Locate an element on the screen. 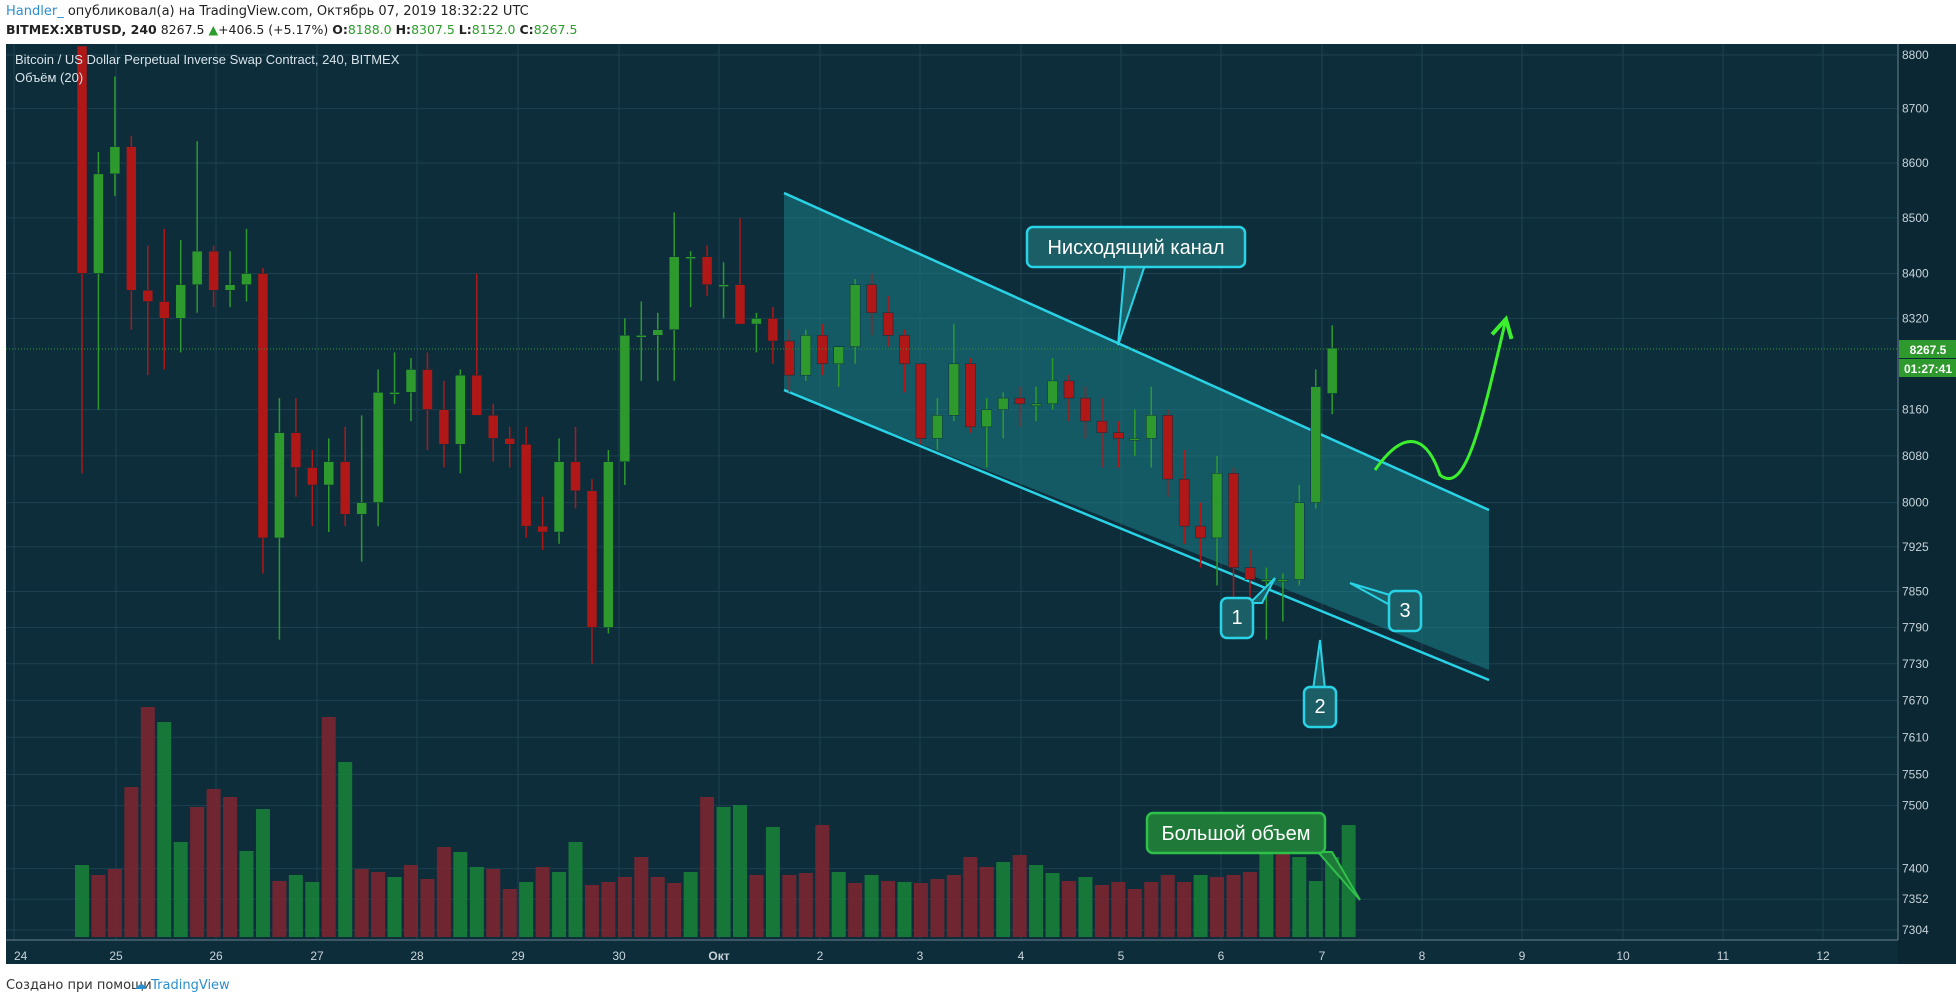  marker-1-pointer is located at coordinates (1261, 590).